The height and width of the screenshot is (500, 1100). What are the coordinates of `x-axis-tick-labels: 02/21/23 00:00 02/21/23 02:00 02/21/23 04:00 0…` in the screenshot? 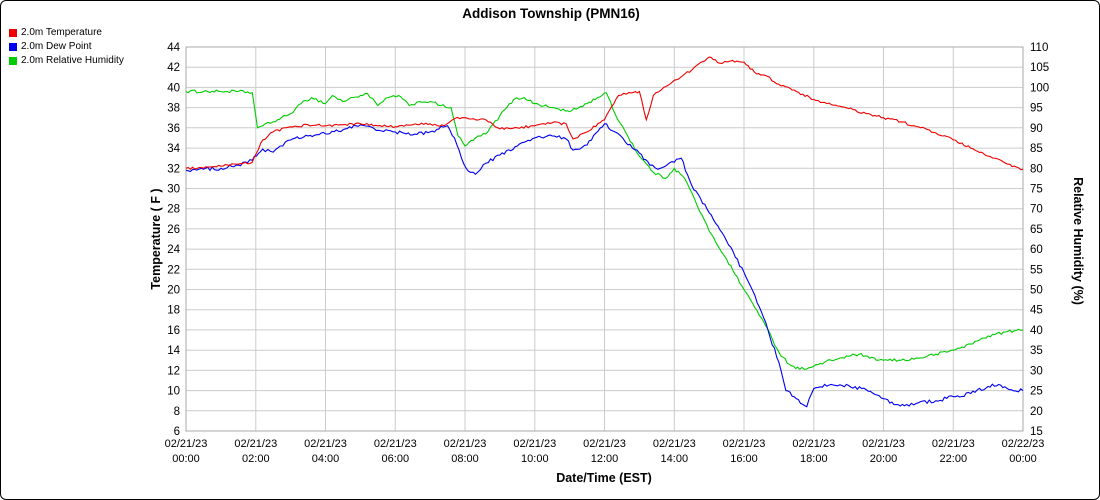 It's located at (605, 451).